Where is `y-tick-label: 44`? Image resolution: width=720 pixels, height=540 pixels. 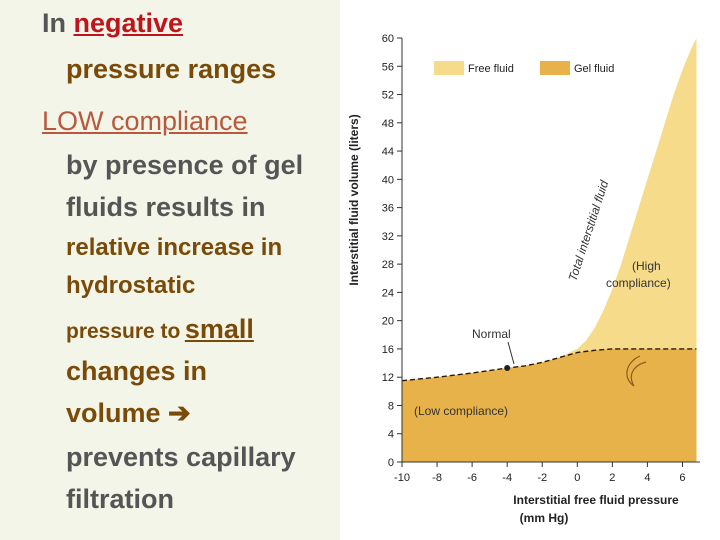
y-tick-label: 44 is located at coordinates (388, 152).